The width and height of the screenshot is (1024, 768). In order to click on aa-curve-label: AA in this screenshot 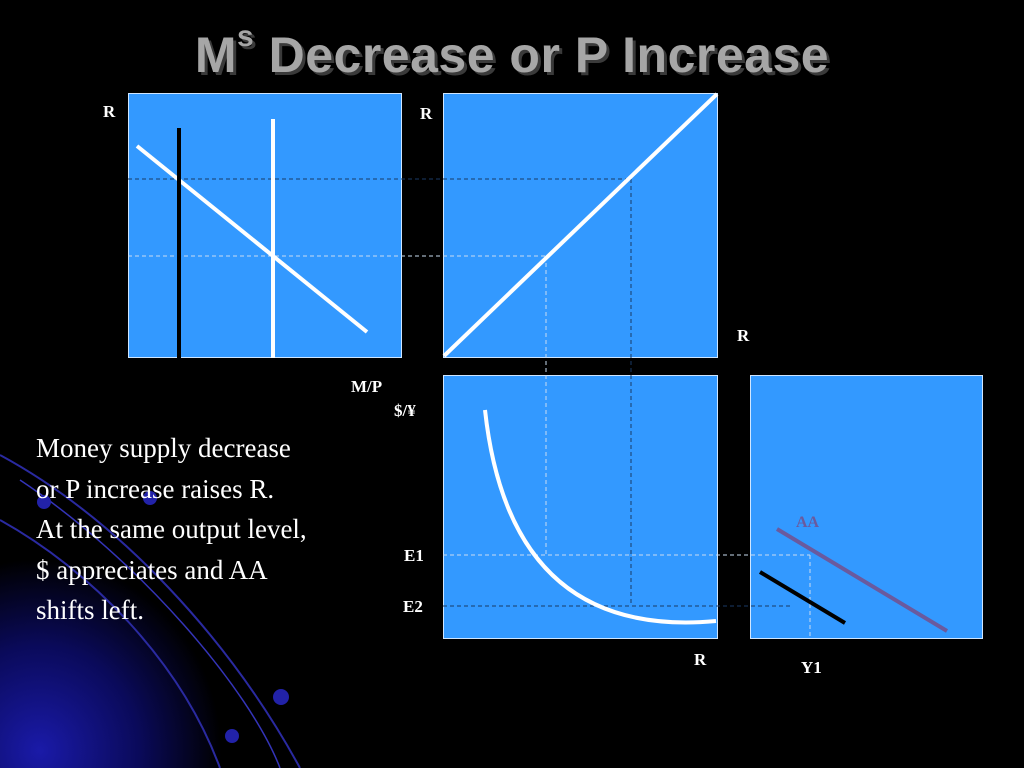, I will do `click(808, 522)`.